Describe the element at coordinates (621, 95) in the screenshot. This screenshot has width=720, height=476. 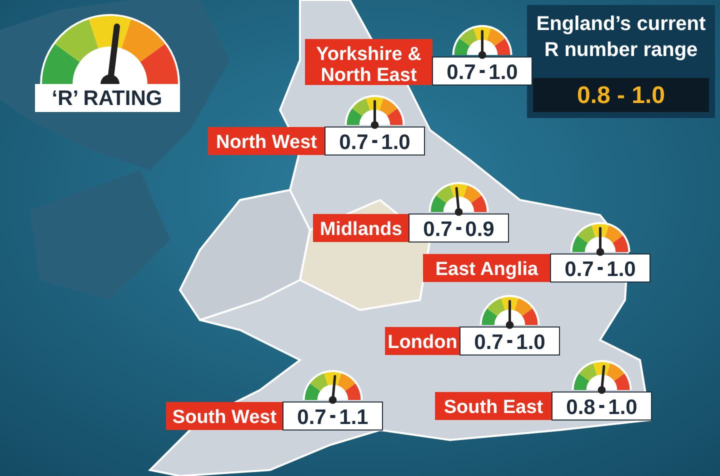
I see `text: 0.8 - 1.0` at that location.